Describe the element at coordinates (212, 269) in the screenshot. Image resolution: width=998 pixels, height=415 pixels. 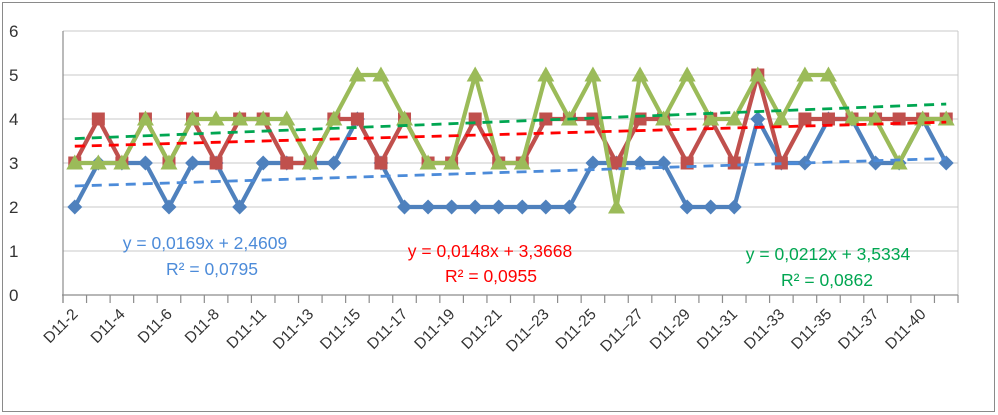
I see `trendline-r2-blue: R² = 0,0795` at that location.